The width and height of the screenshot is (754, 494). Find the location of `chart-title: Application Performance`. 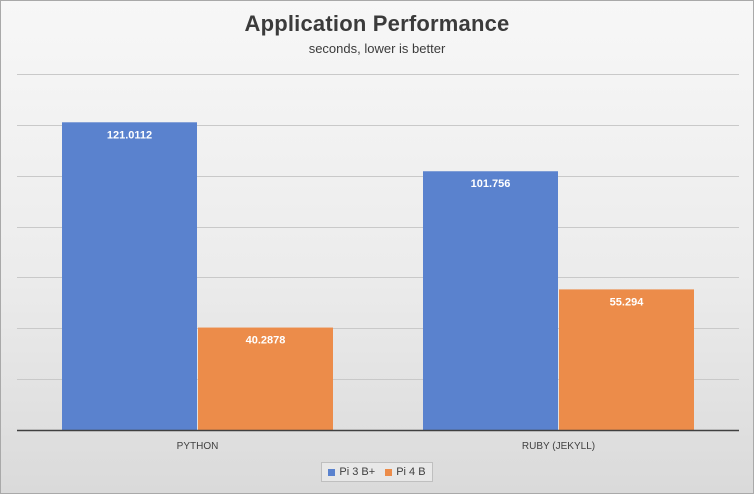

chart-title: Application Performance is located at coordinates (377, 23).